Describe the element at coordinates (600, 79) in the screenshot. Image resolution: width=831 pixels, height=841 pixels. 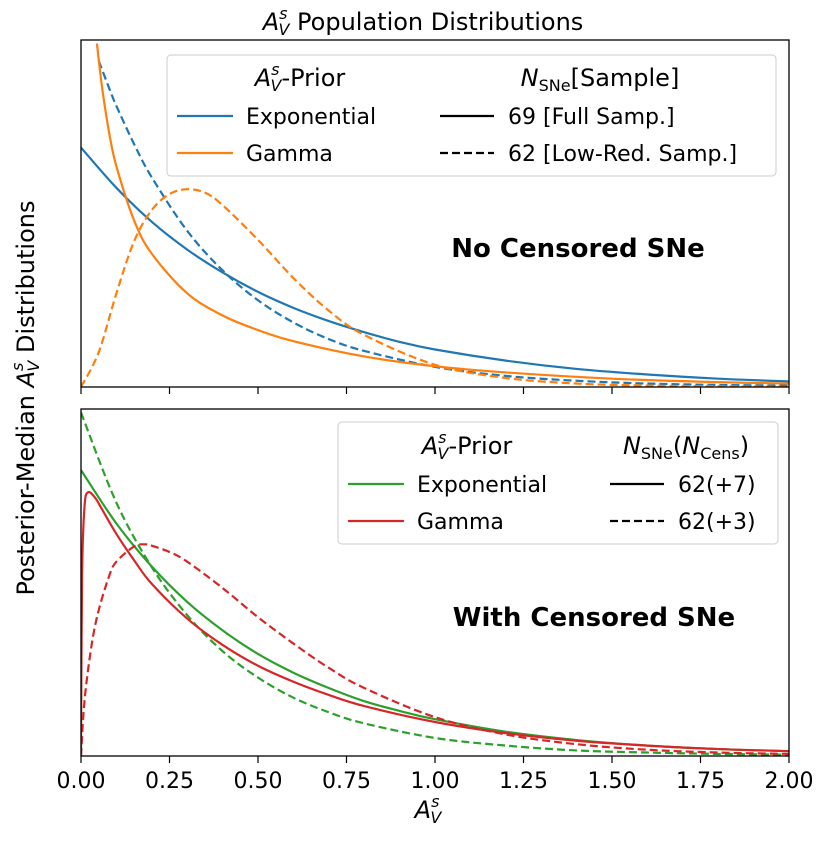
I see `top-legend-sample-header: NSNe[Sample]` at that location.